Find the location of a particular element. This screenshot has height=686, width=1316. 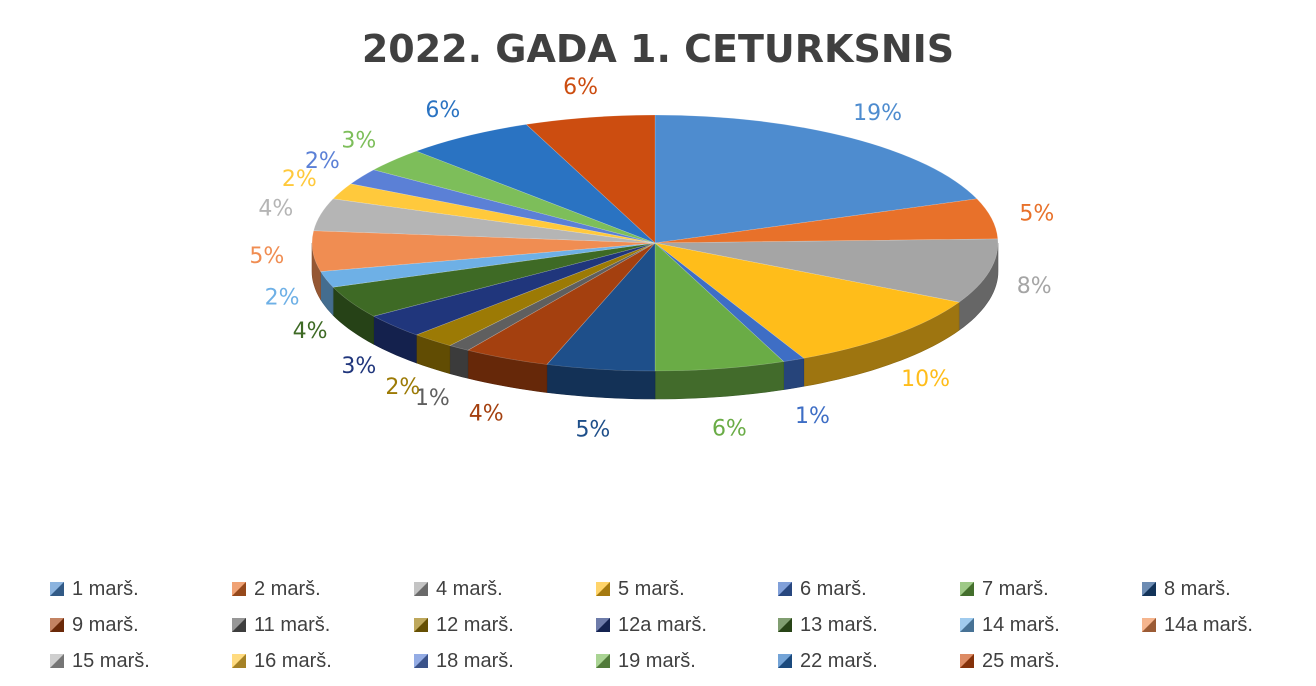

pie-sides is located at coordinates (655, 321).